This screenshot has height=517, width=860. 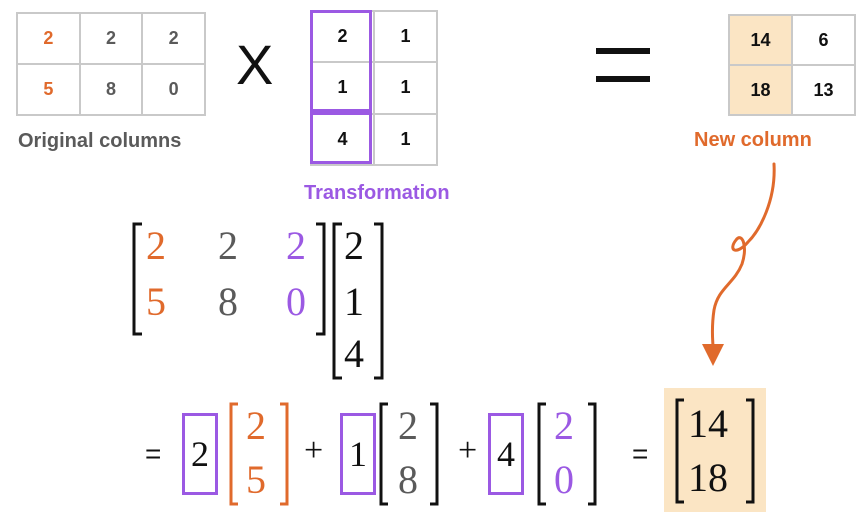 What do you see at coordinates (358, 454) in the screenshot?
I see `coefficient-box: 1` at bounding box center [358, 454].